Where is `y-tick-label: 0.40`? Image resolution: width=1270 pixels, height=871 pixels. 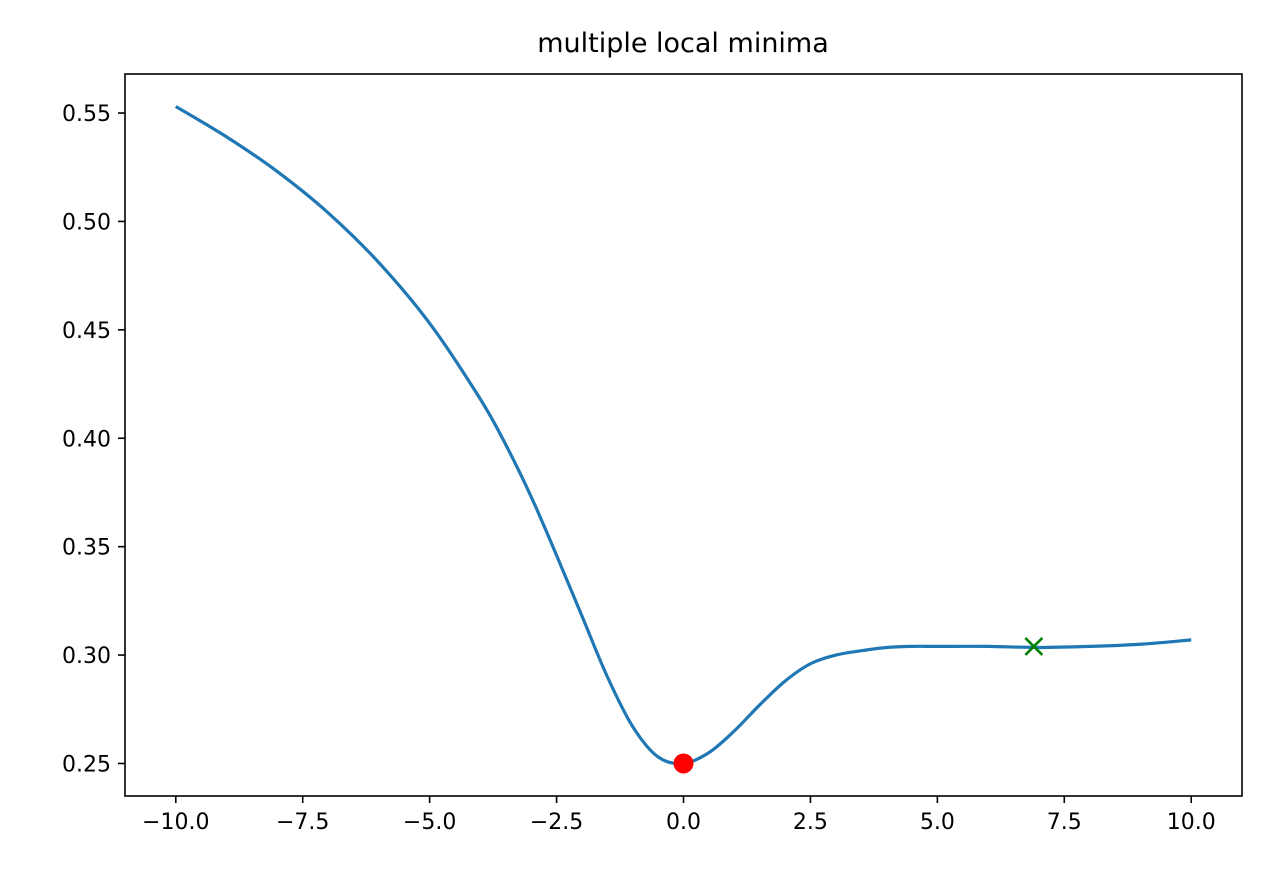
y-tick-label: 0.40 is located at coordinates (86, 439).